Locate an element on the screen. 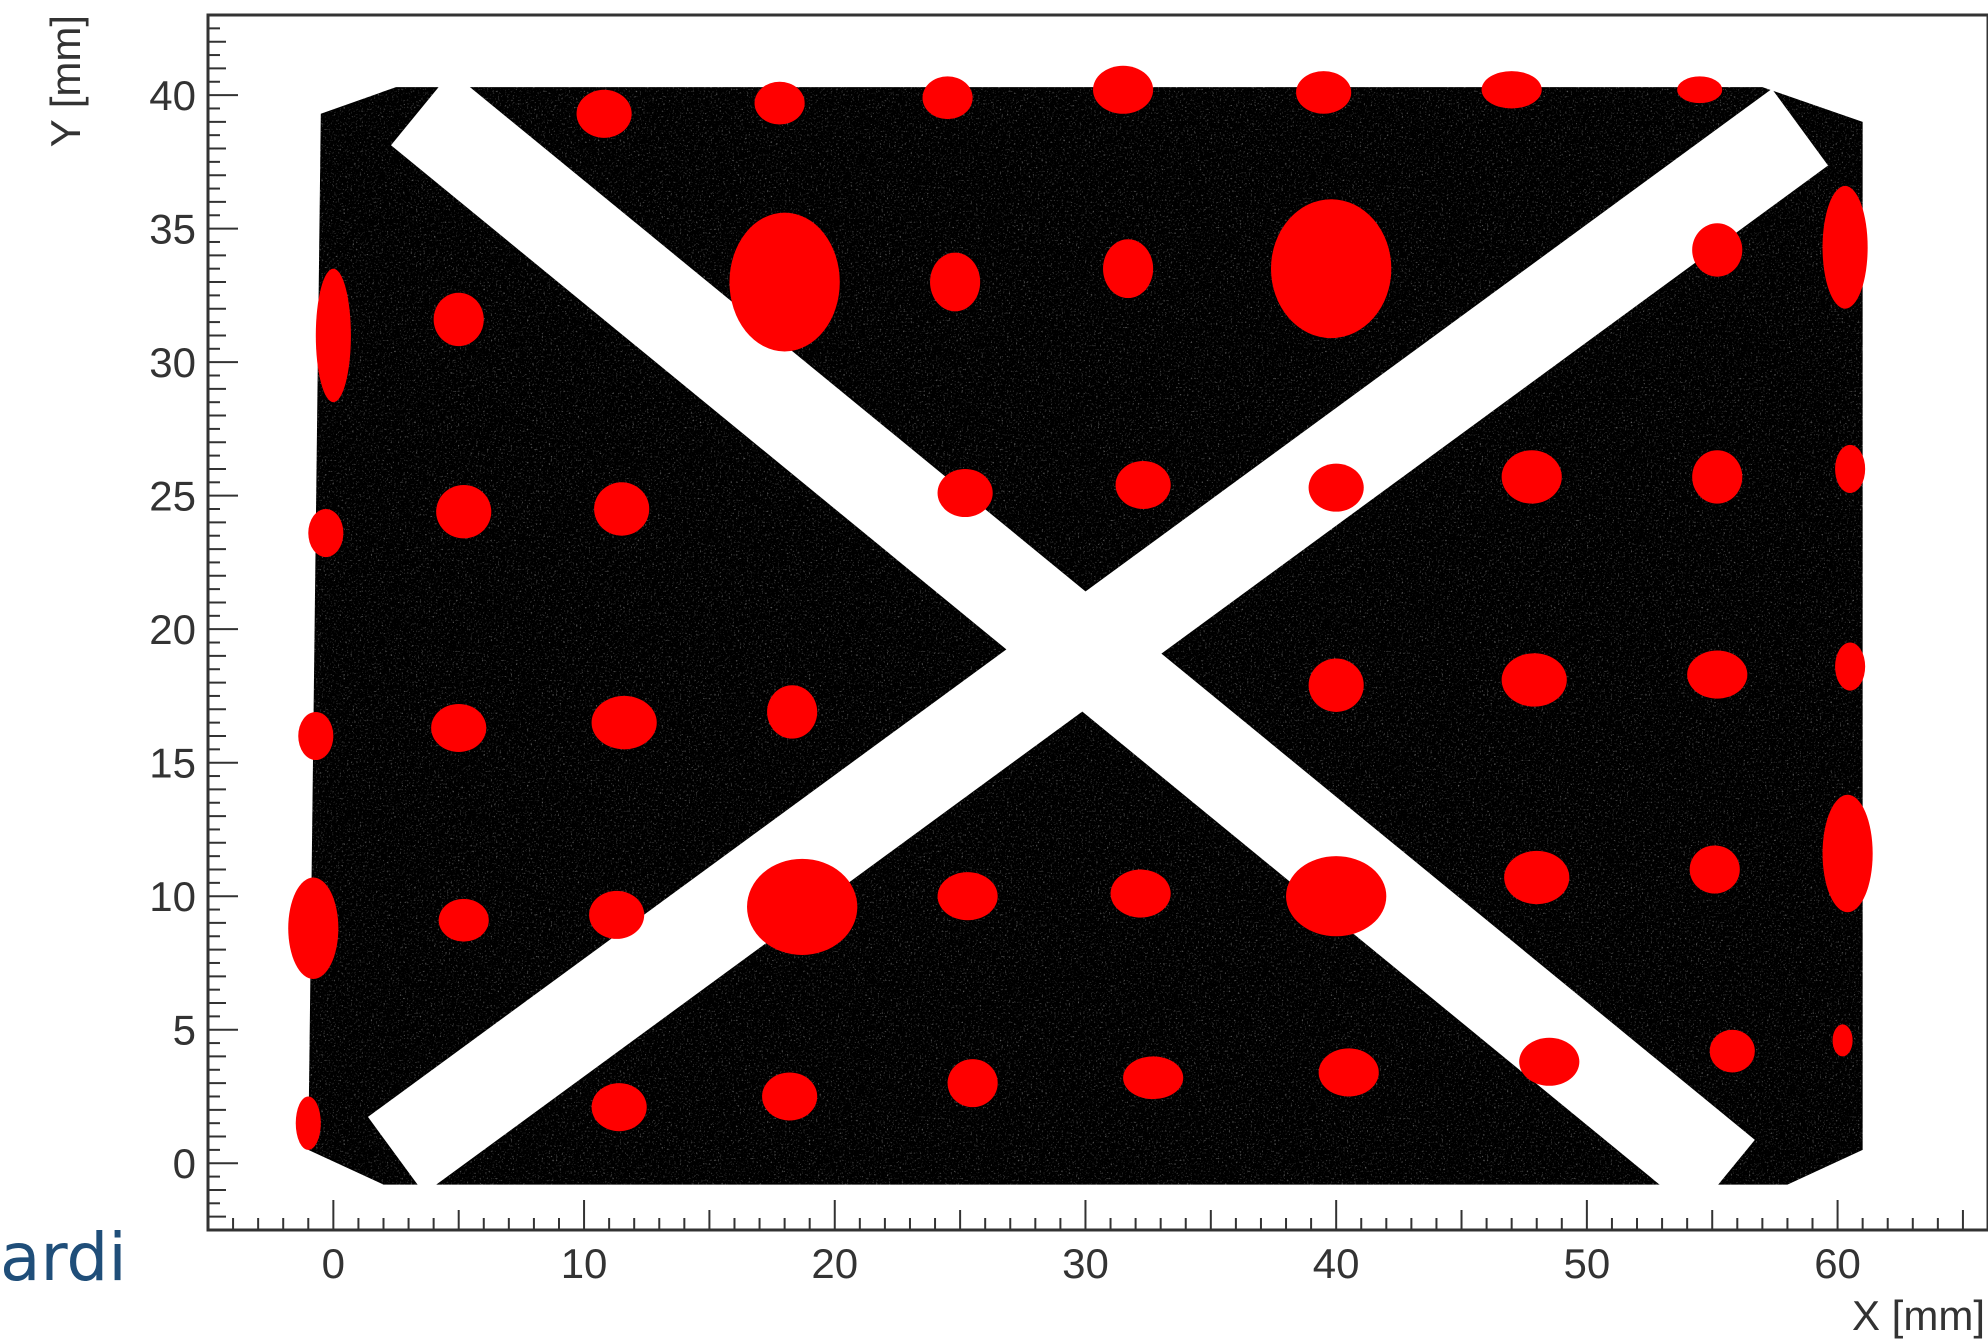  x-tick-label: 50 is located at coordinates (1587, 1263).